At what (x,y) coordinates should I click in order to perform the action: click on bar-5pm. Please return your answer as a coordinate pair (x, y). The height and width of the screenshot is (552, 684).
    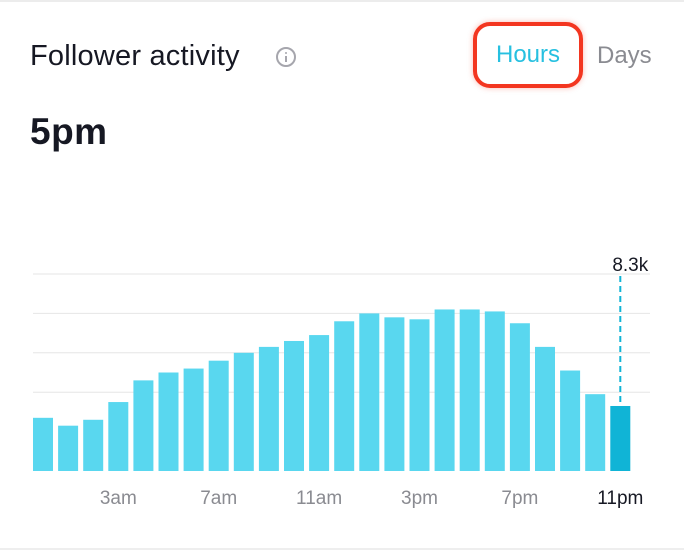
    Looking at the image, I should click on (469, 390).